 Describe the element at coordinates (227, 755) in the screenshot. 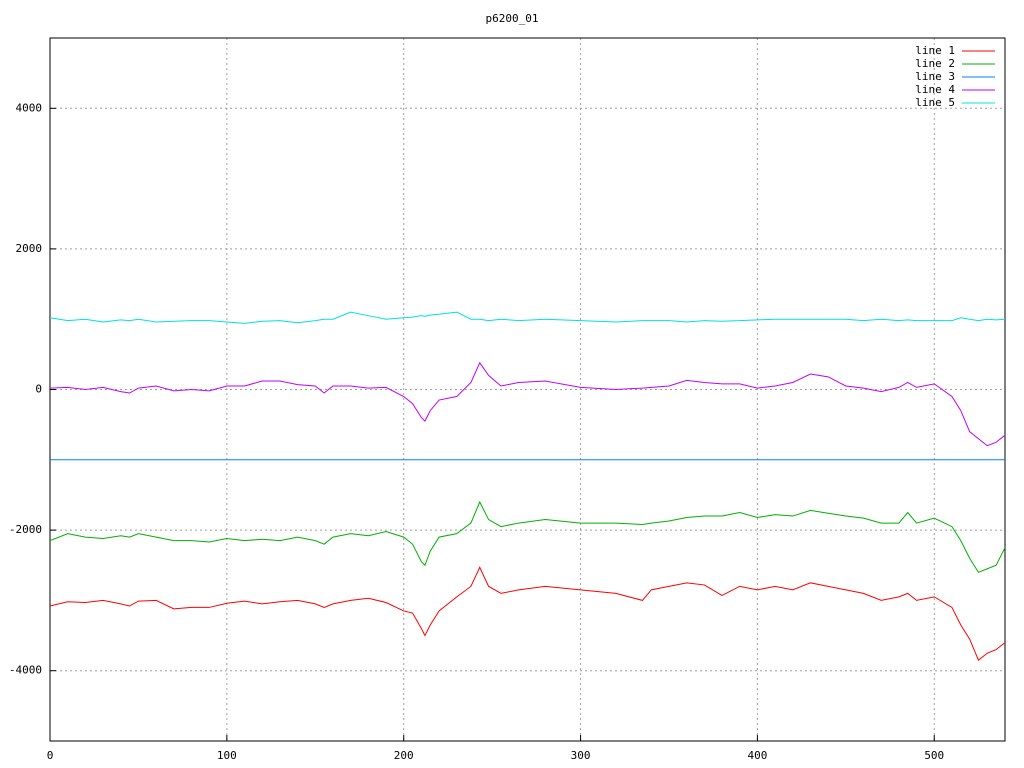

I see `x-tick-label: 100` at that location.